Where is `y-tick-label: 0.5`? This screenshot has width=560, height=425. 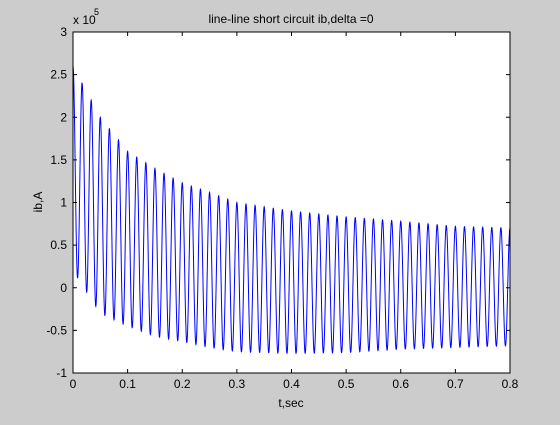 y-tick-label: 0.5 is located at coordinates (58, 245).